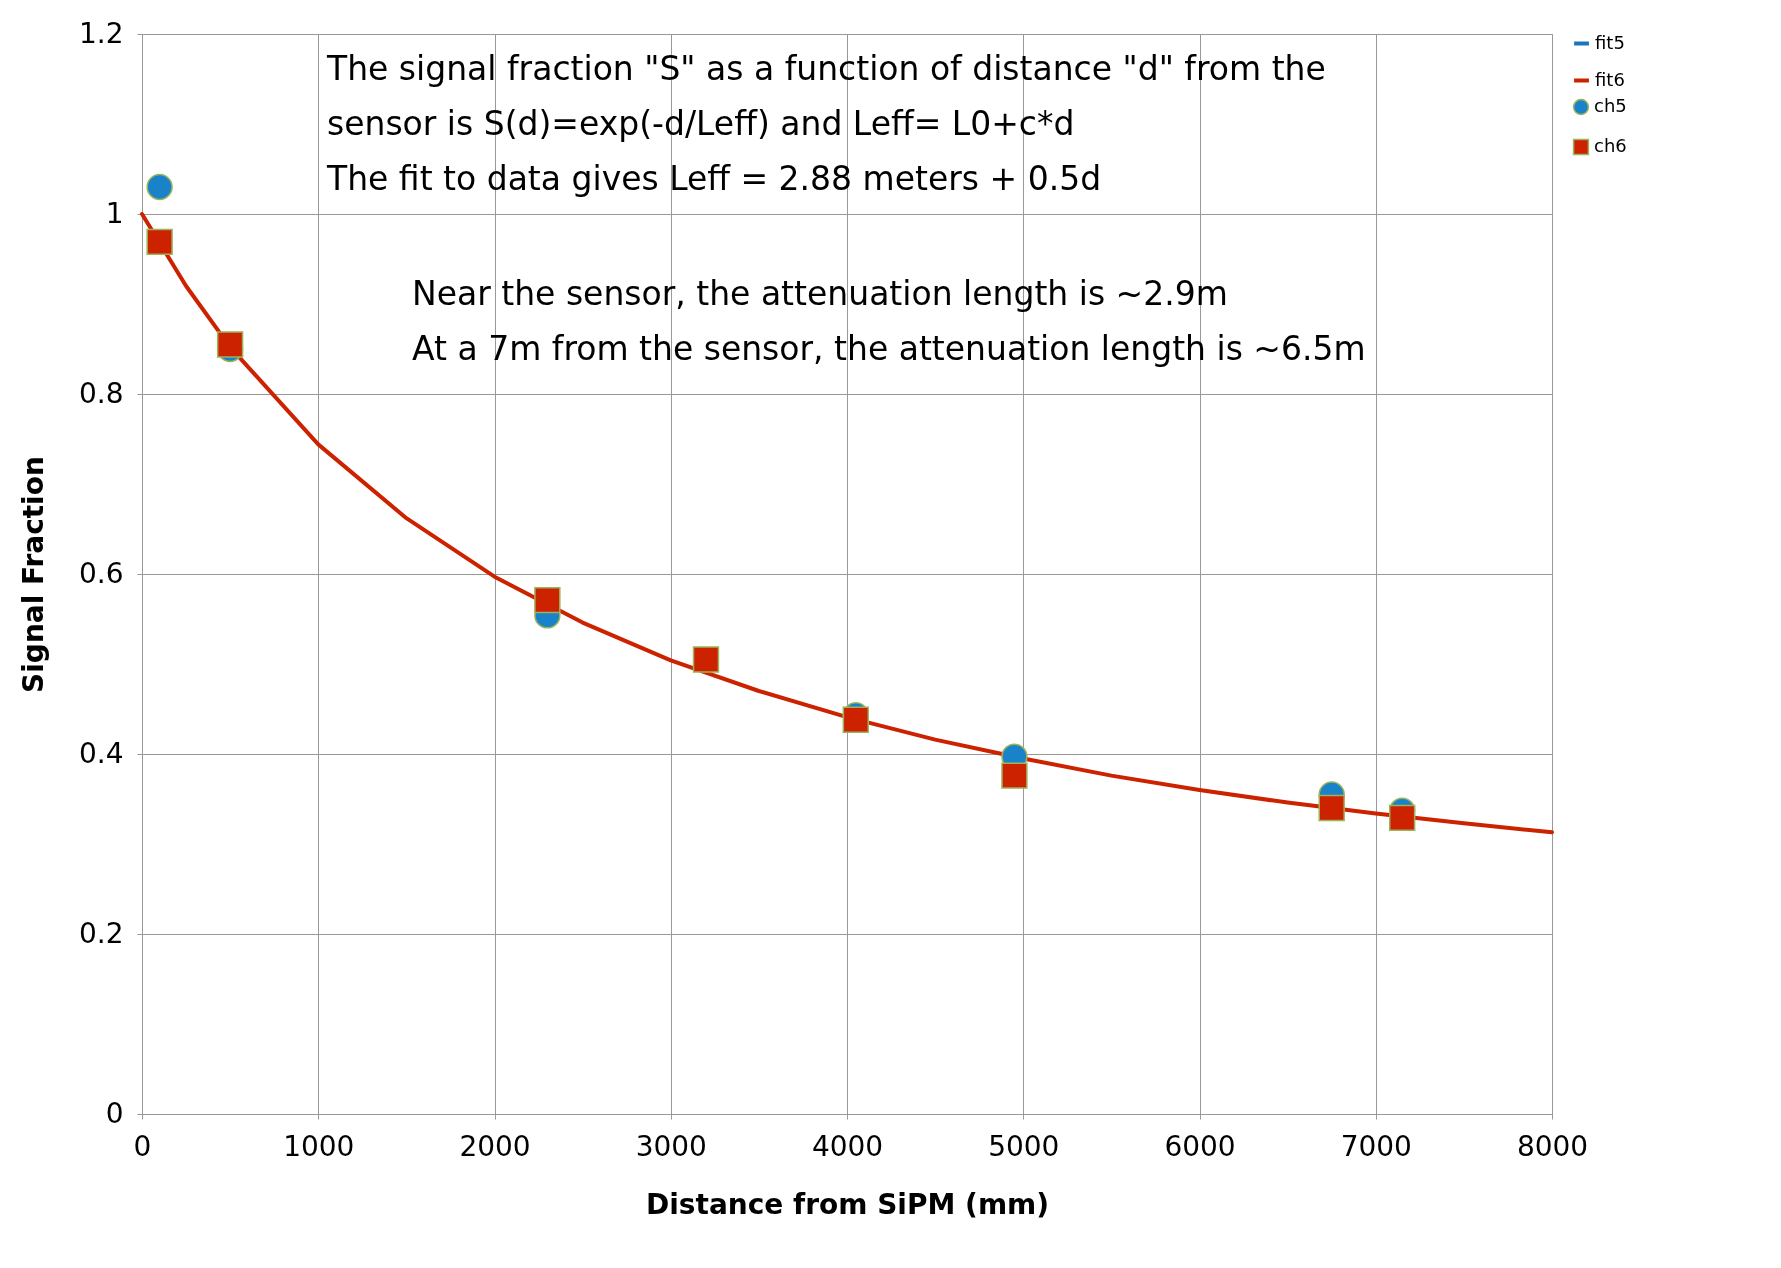  What do you see at coordinates (826, 123) in the screenshot?
I see `annotation: The signal fraction "S" as a function of distance "d" from the sensor is S(d)=exp(-d/Leff) and Leff= L0+c*d The fit to data gives Leff = 2.88 meters + 0.5d` at bounding box center [826, 123].